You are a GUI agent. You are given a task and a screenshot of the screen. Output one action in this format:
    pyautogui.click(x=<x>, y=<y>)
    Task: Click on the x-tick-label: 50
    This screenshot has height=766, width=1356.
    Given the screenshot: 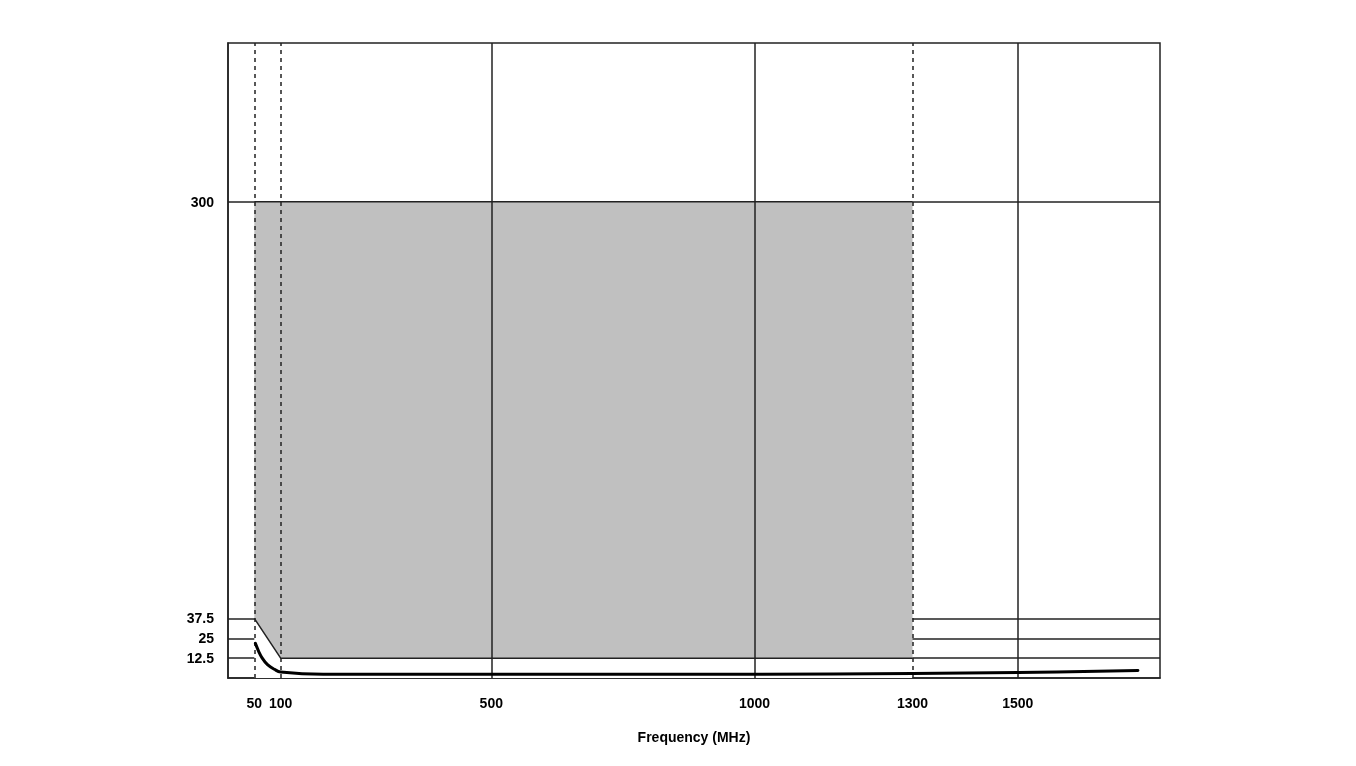 What is the action you would take?
    pyautogui.click(x=254, y=703)
    